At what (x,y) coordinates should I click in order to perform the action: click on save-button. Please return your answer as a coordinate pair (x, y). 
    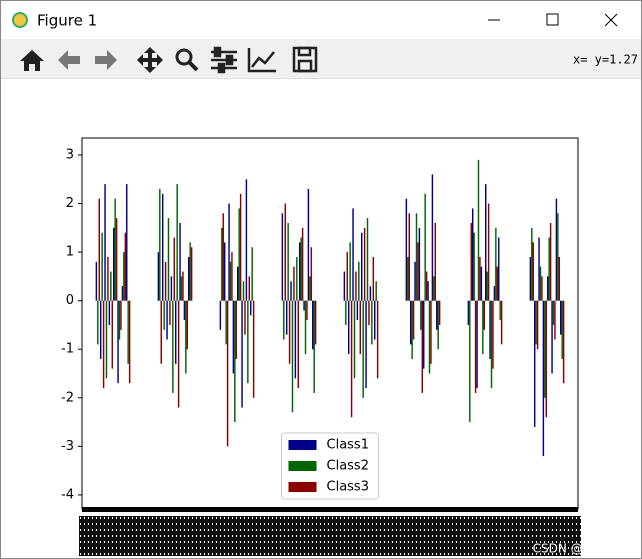
    Looking at the image, I should click on (305, 59).